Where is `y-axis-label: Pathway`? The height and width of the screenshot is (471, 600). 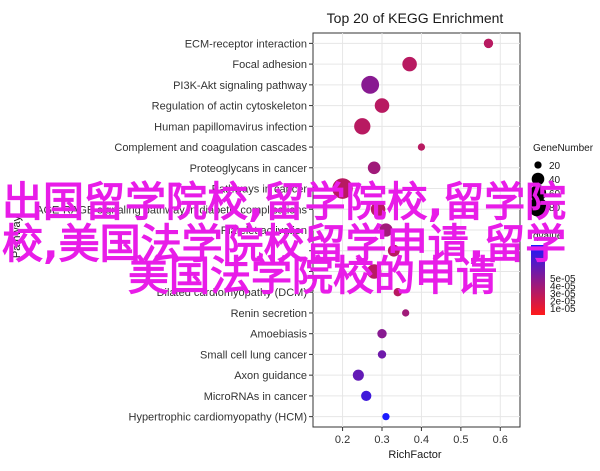
y-axis-label: Pathway is located at coordinates (17, 236).